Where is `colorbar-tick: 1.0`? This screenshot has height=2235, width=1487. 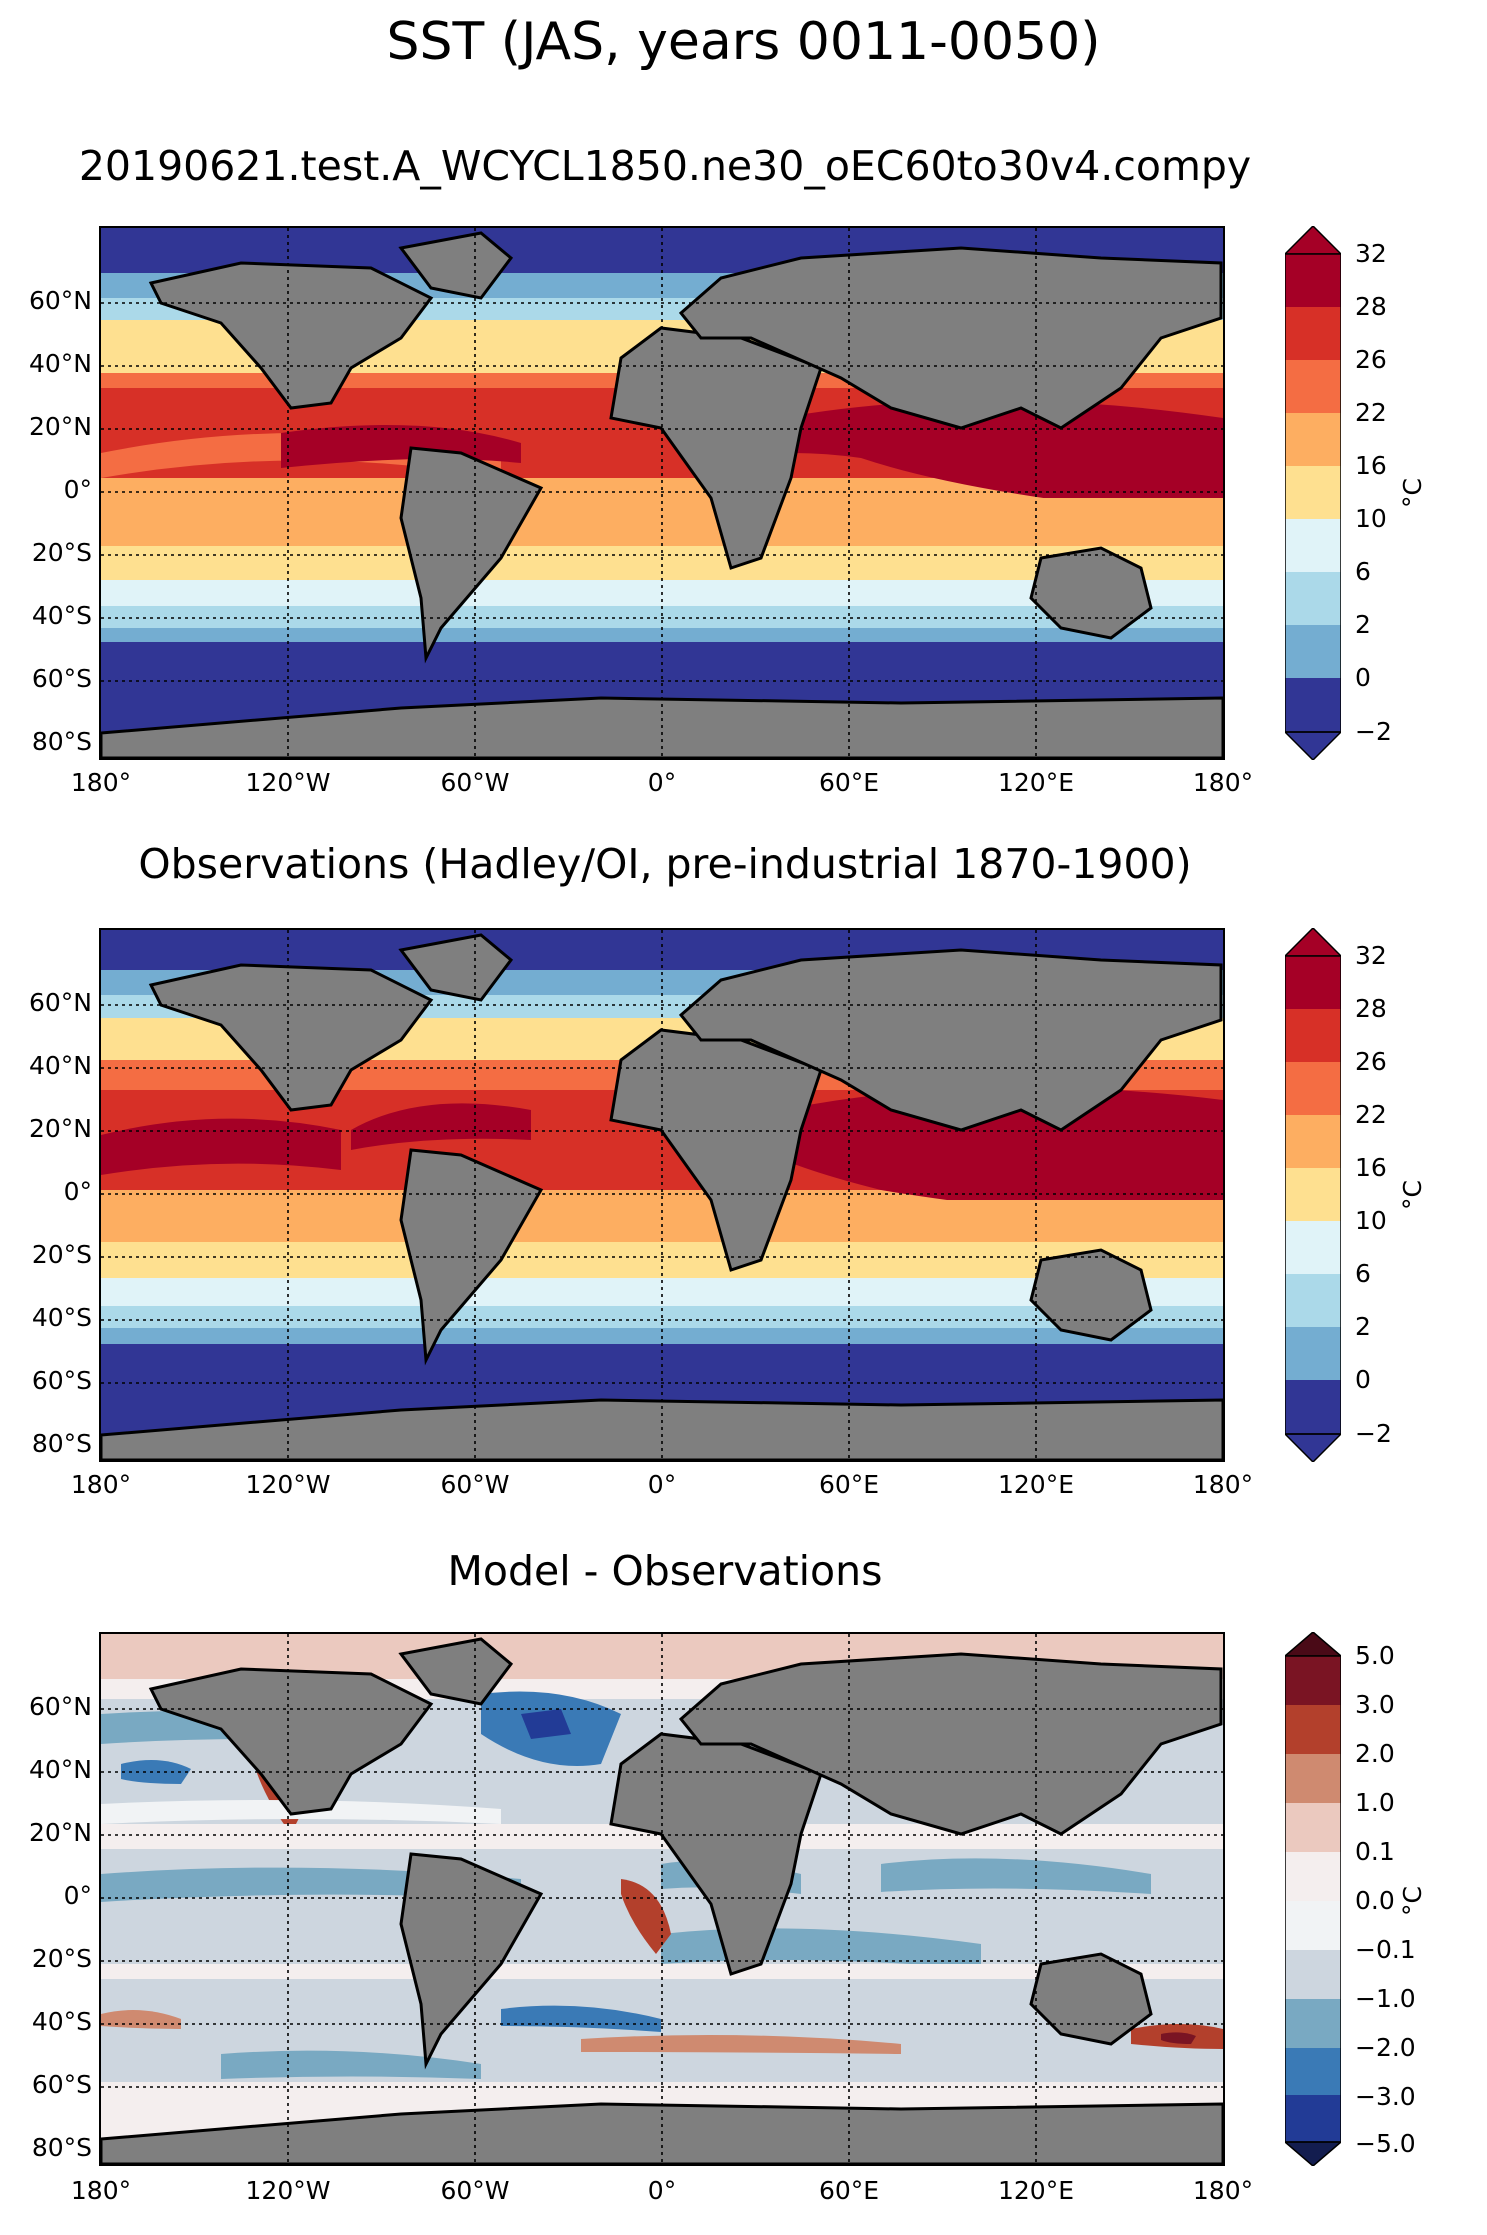
colorbar-tick: 1.0 is located at coordinates (1375, 1802).